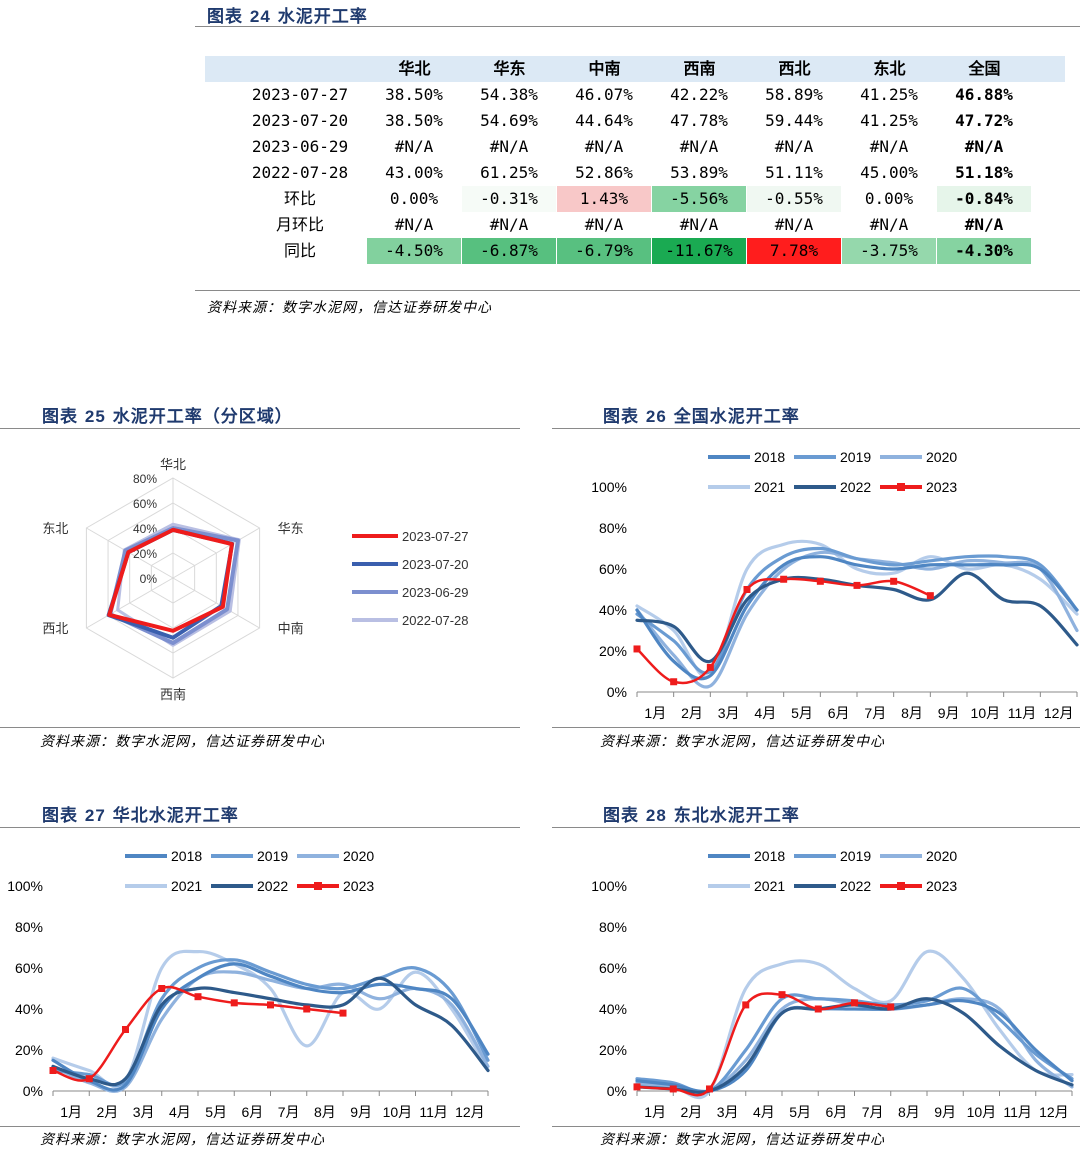  I want to click on series-line-2019, so click(270, 1022).